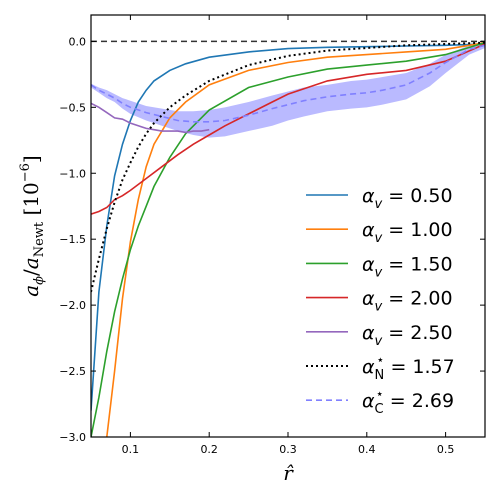 The image size is (500, 500). I want to click on legend-label-3: αv = 1.50, so click(407, 266).